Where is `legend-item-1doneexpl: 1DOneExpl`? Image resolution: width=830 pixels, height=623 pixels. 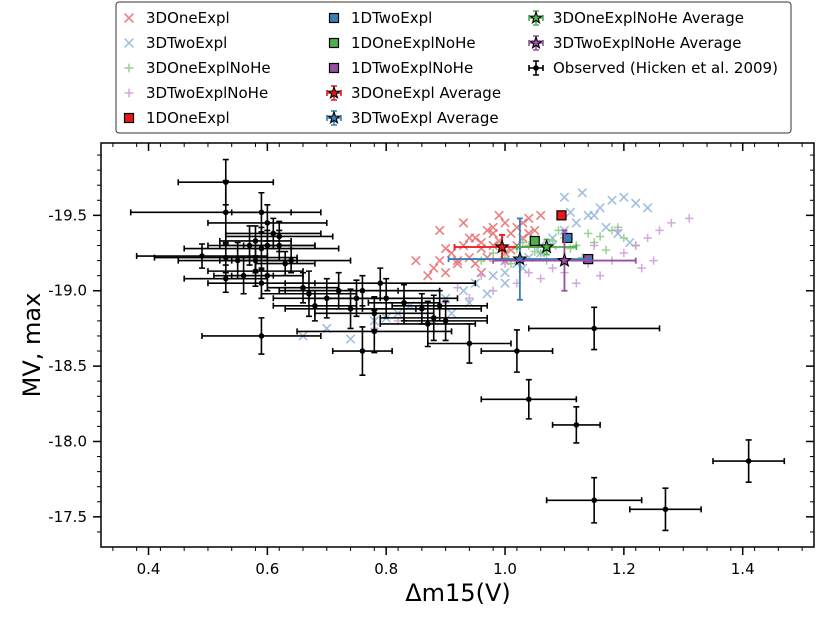 legend-item-1doneexpl: 1DOneExpl is located at coordinates (176, 118).